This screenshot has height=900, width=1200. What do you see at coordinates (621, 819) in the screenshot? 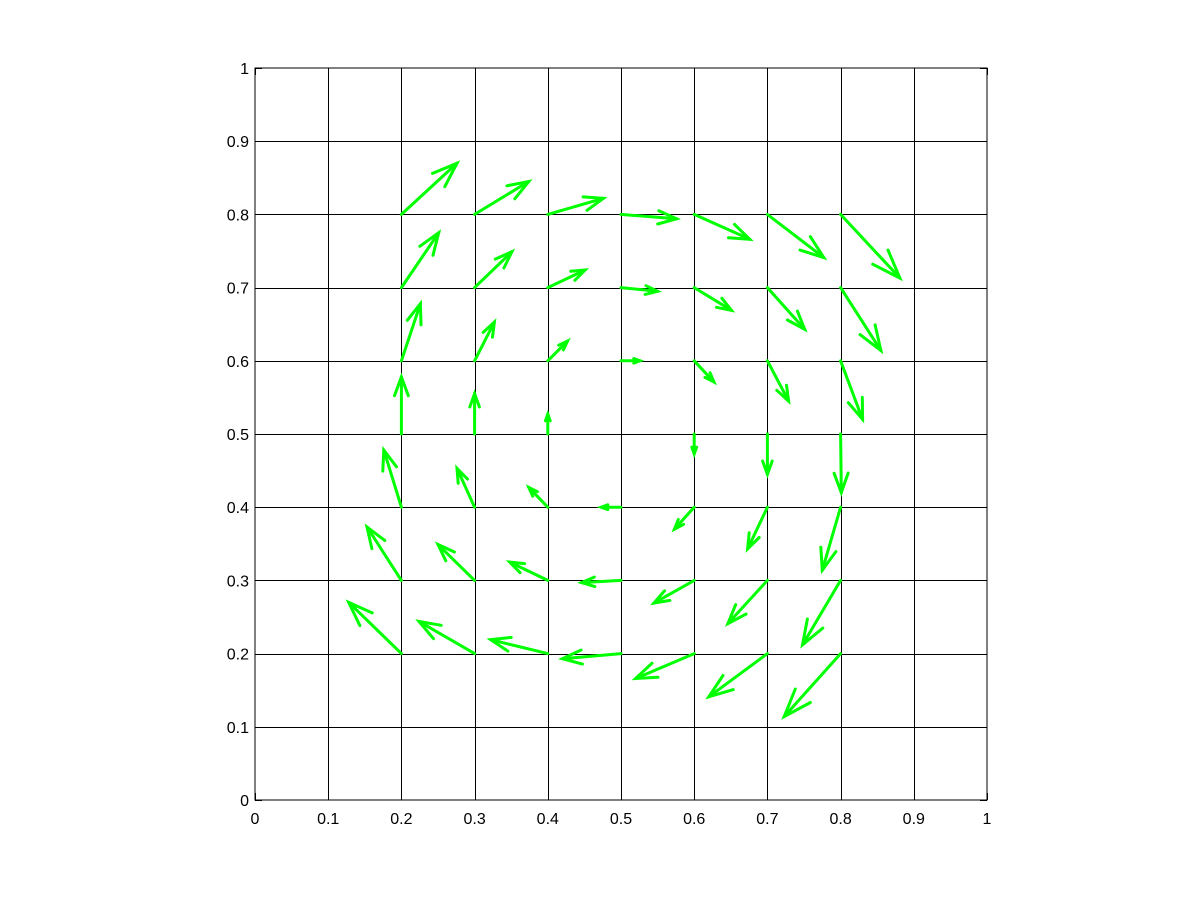
I see `x-tick-labels: 0 0.1 0.2 0.3 0.4 0.5 0.6 0.7 0.8 0.9 1` at bounding box center [621, 819].